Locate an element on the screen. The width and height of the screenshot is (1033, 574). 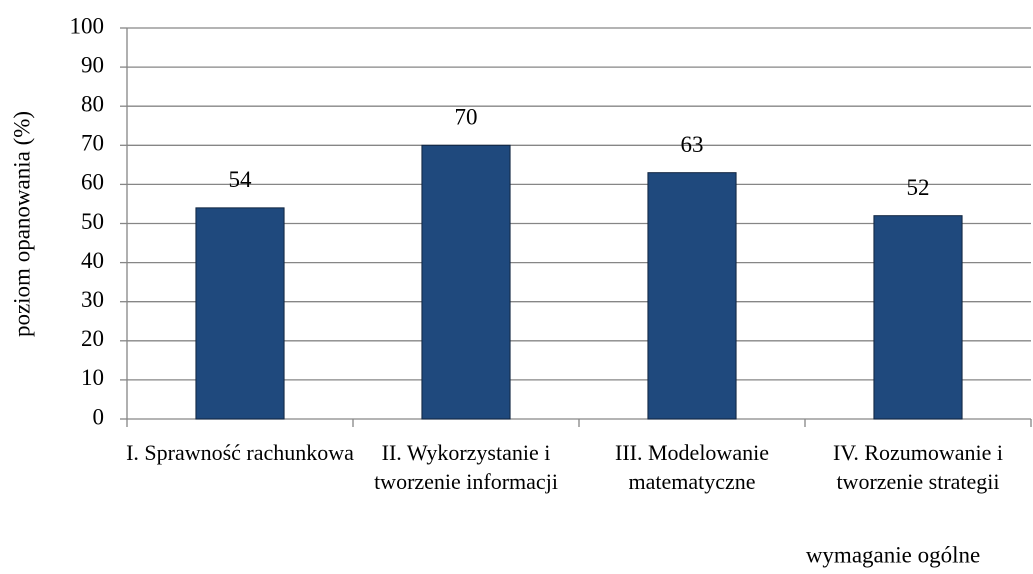
y-tick-label: 40 is located at coordinates (92, 260).